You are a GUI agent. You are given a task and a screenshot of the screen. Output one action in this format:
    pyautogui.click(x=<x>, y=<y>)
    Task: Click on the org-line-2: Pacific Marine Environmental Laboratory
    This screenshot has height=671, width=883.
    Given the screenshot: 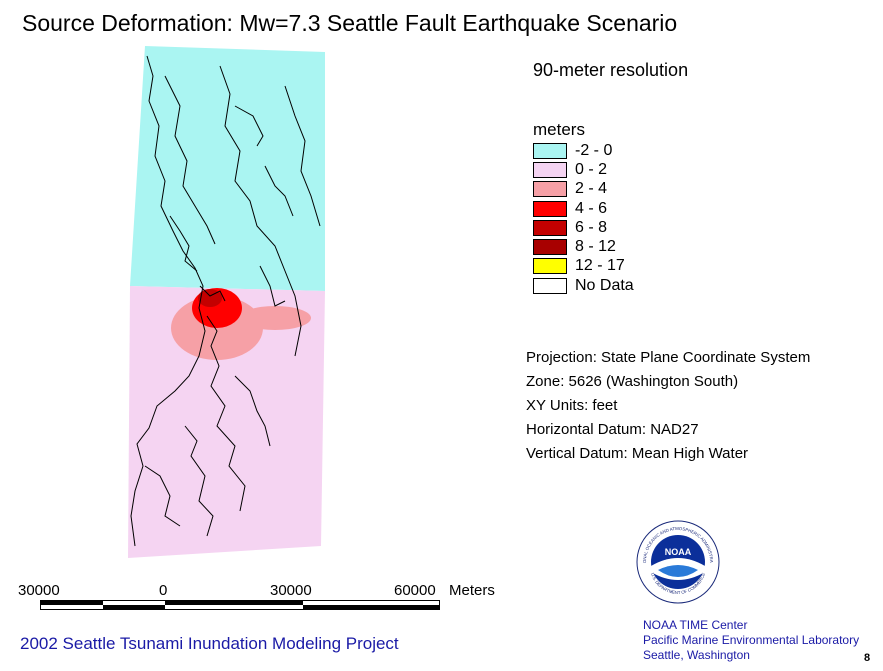 What is the action you would take?
    pyautogui.click(x=751, y=640)
    